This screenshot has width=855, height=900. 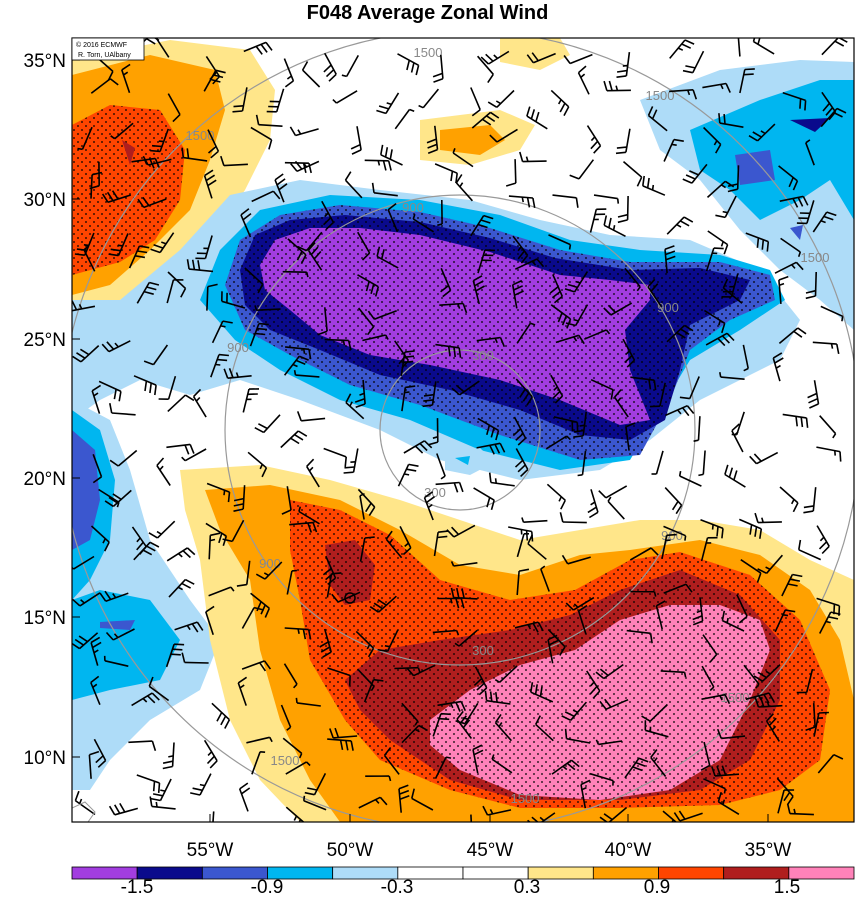 What do you see at coordinates (489, 850) in the screenshot?
I see `longitude-labels: 55°W 50°W 45°W 40°W 35°W` at bounding box center [489, 850].